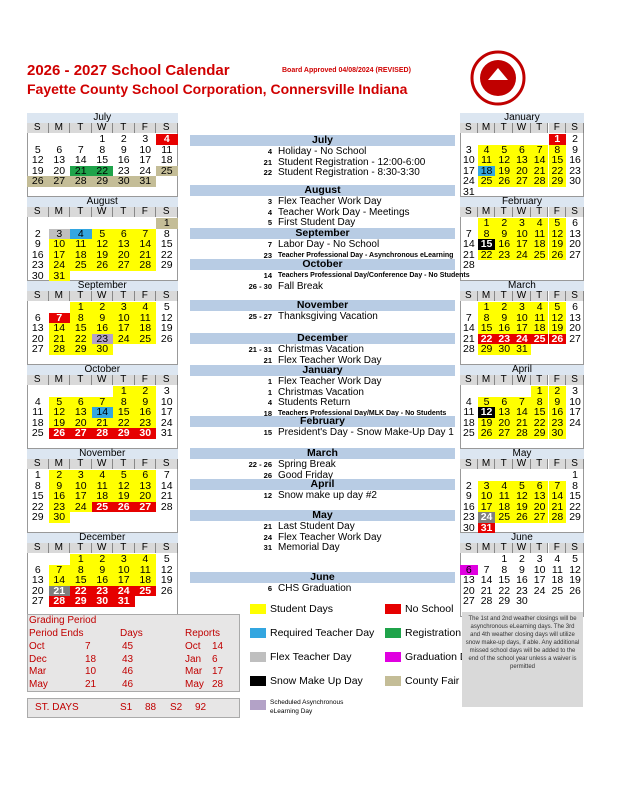 The width and height of the screenshot is (618, 800). What do you see at coordinates (522, 286) in the screenshot?
I see `month-name: March` at bounding box center [522, 286].